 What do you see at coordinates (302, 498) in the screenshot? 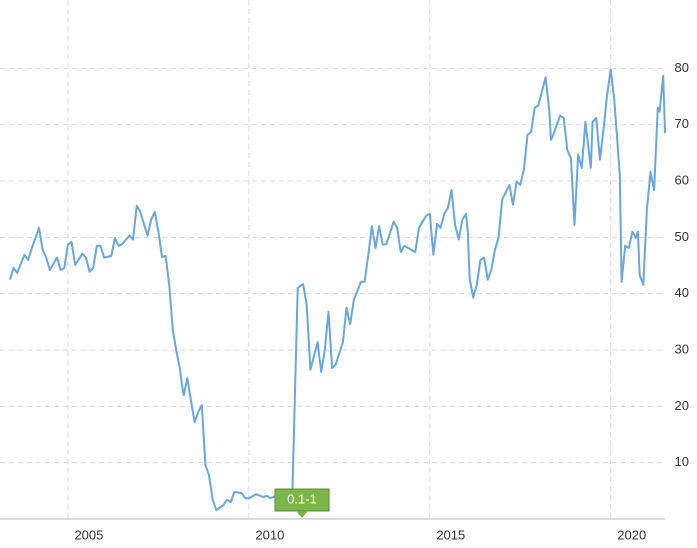
I see `annotation: 0.1-1` at bounding box center [302, 498].